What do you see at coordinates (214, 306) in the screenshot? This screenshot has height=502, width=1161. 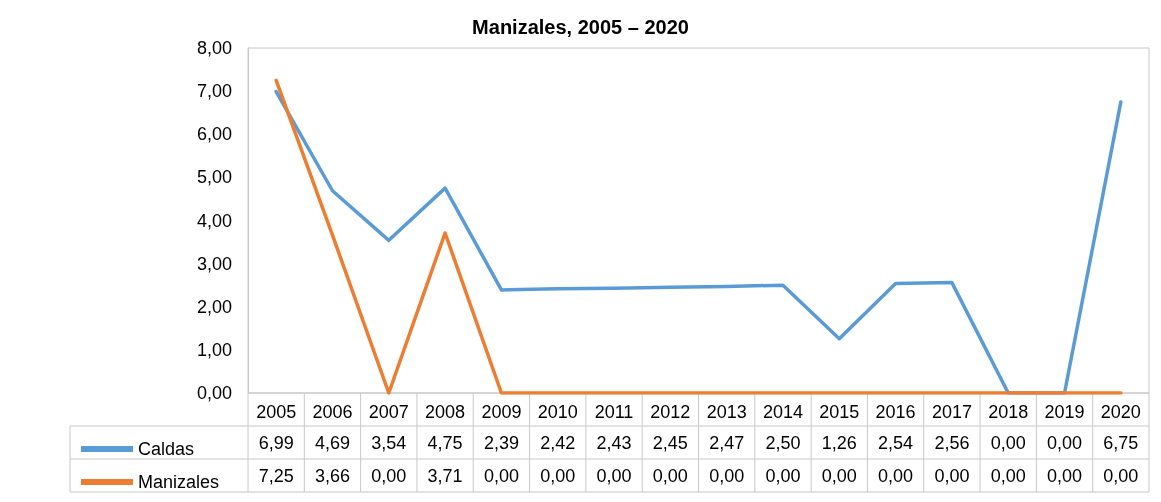 I see `y-tick-label: 2,00` at bounding box center [214, 306].